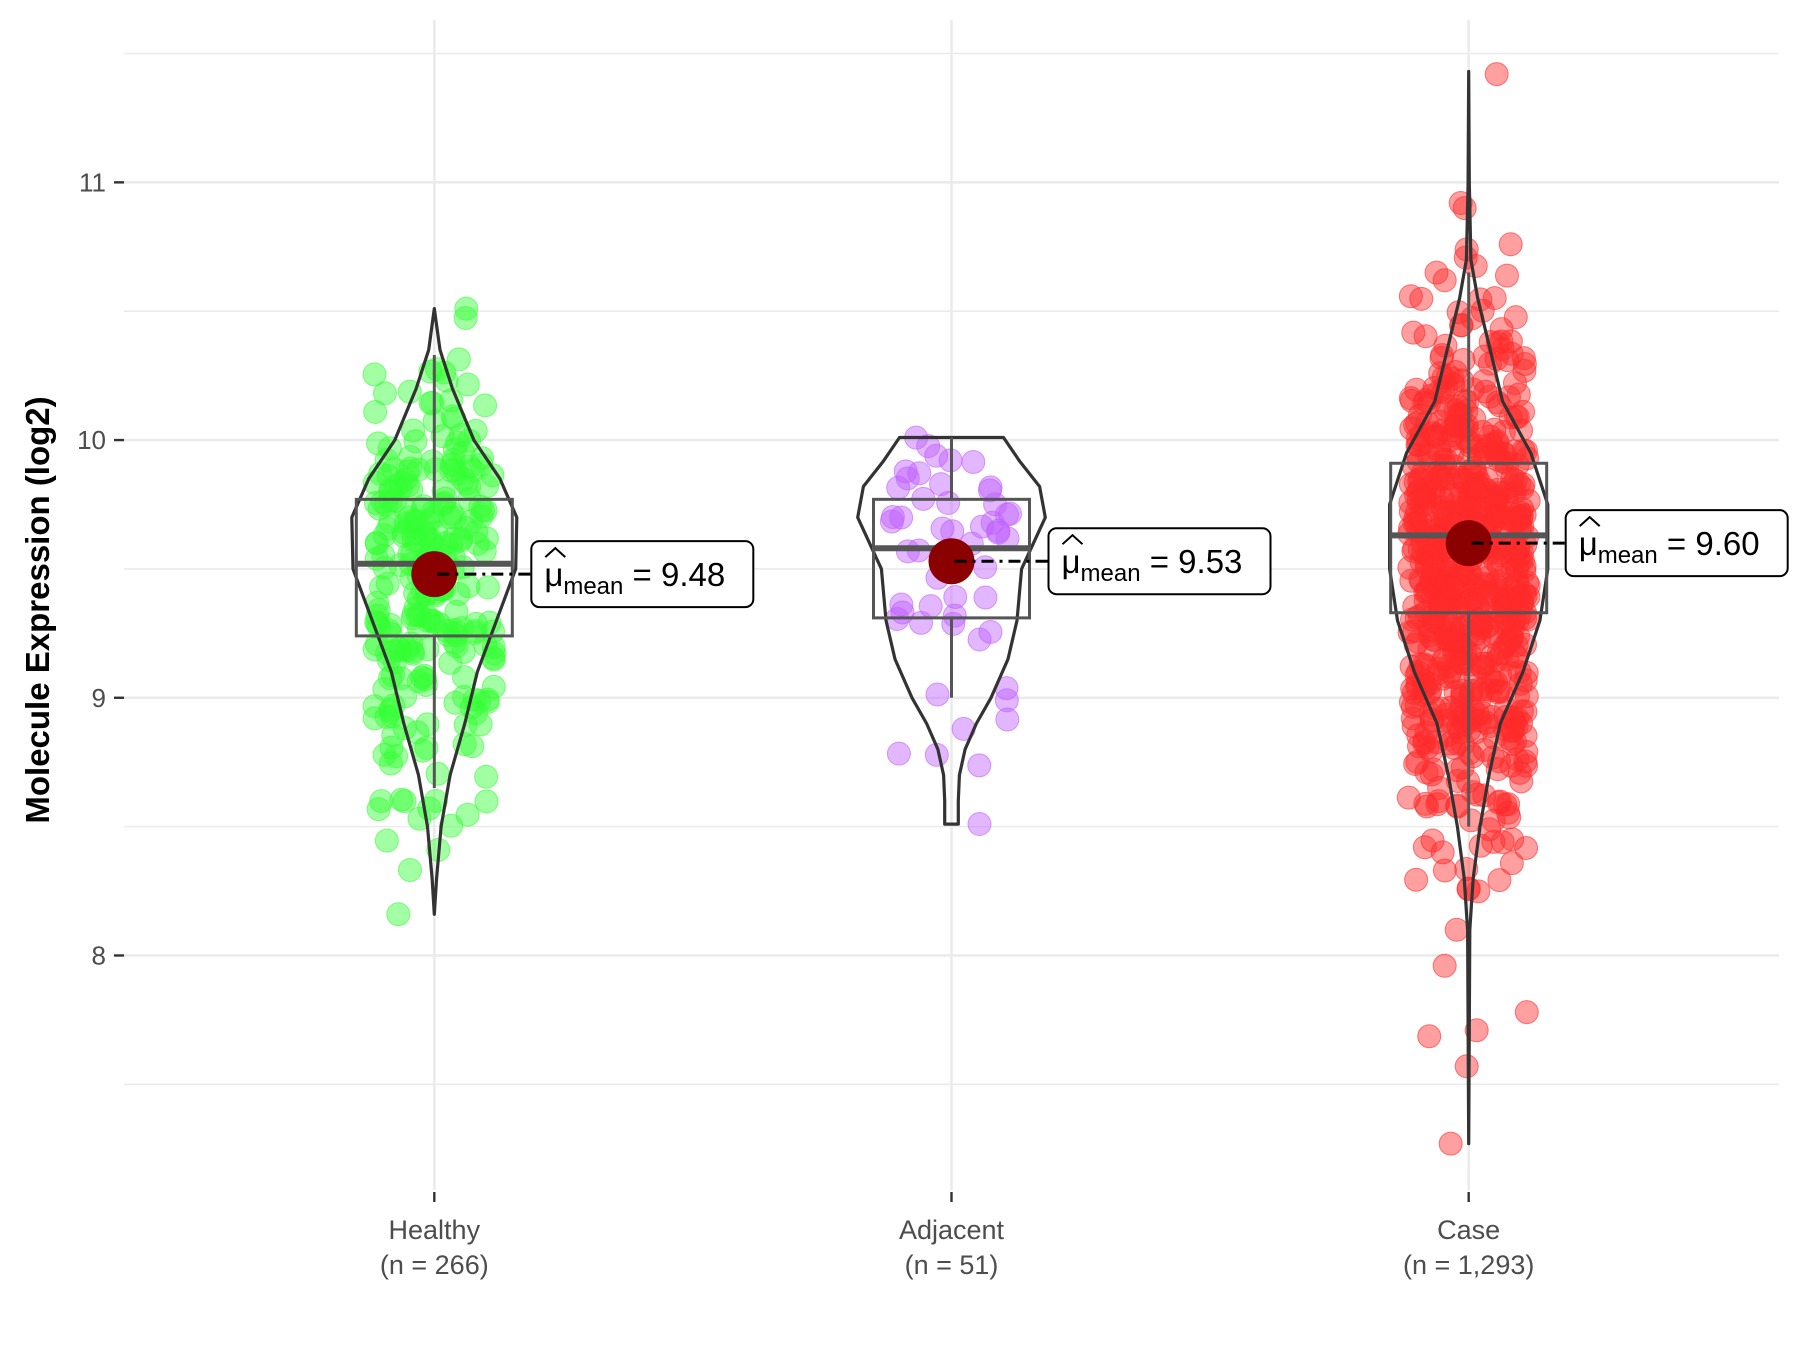 This screenshot has width=1800, height=1350. I want to click on y-tick-label: 9, so click(99, 698).